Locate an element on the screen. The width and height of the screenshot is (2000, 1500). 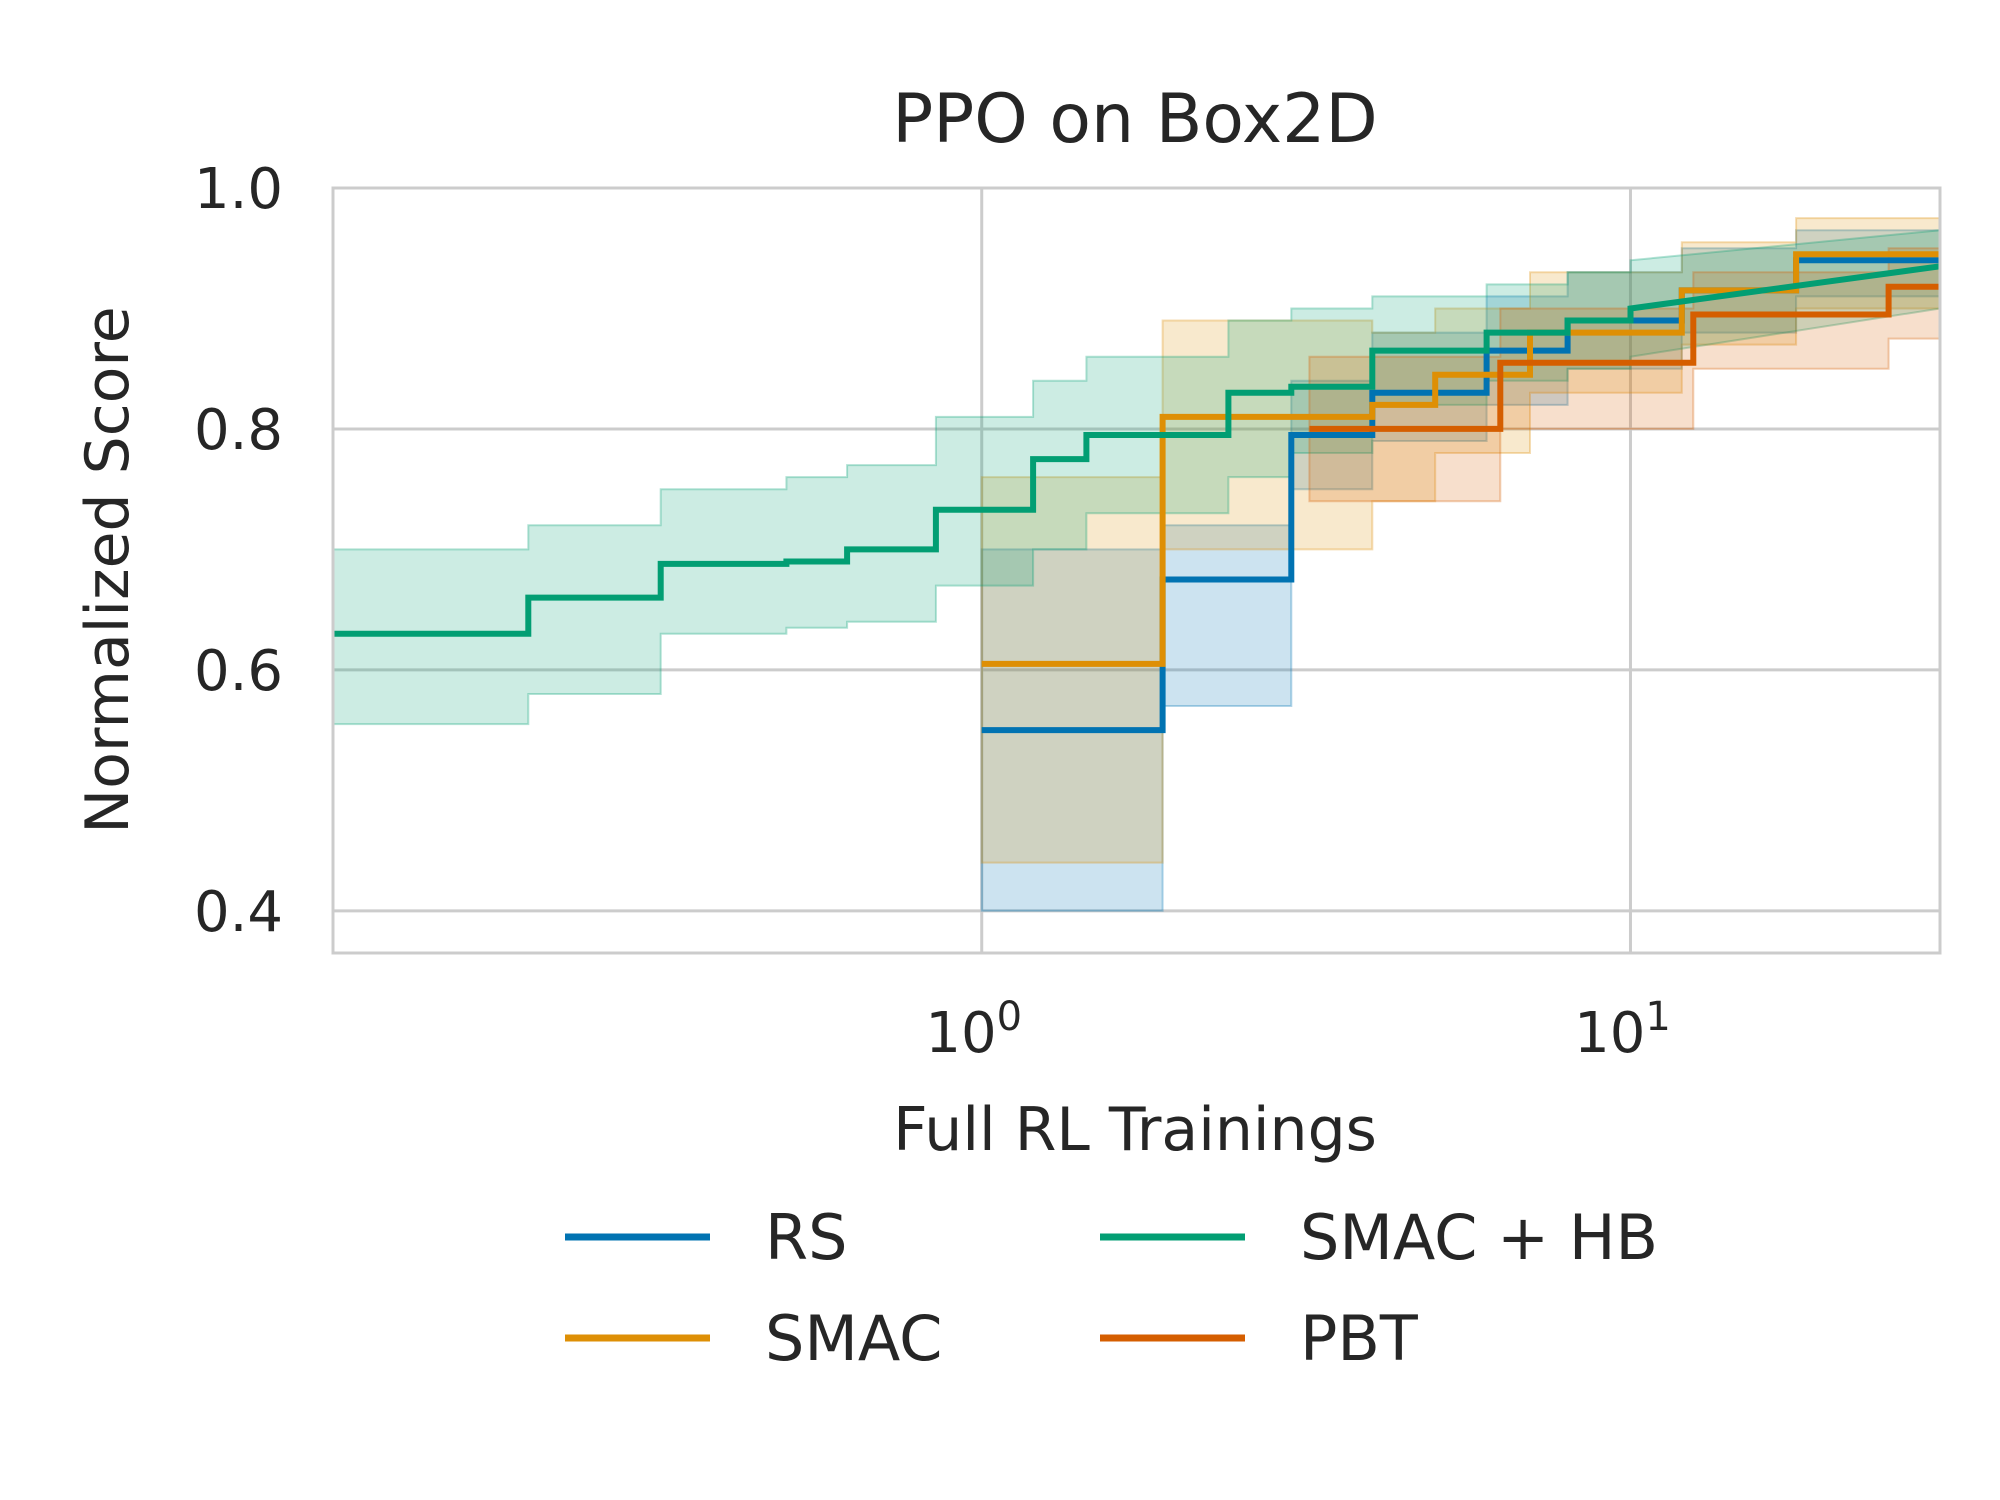
y-axis-label: Normalized Score is located at coordinates (108, 569).